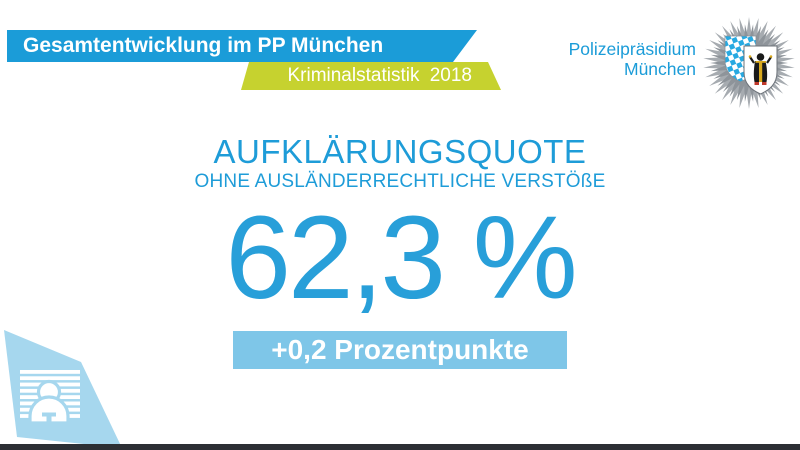 Image resolution: width=800 pixels, height=450 pixels. Describe the element at coordinates (379, 75) in the screenshot. I see `subtitle-banner-label: Kriminalstatistik 2018` at that location.